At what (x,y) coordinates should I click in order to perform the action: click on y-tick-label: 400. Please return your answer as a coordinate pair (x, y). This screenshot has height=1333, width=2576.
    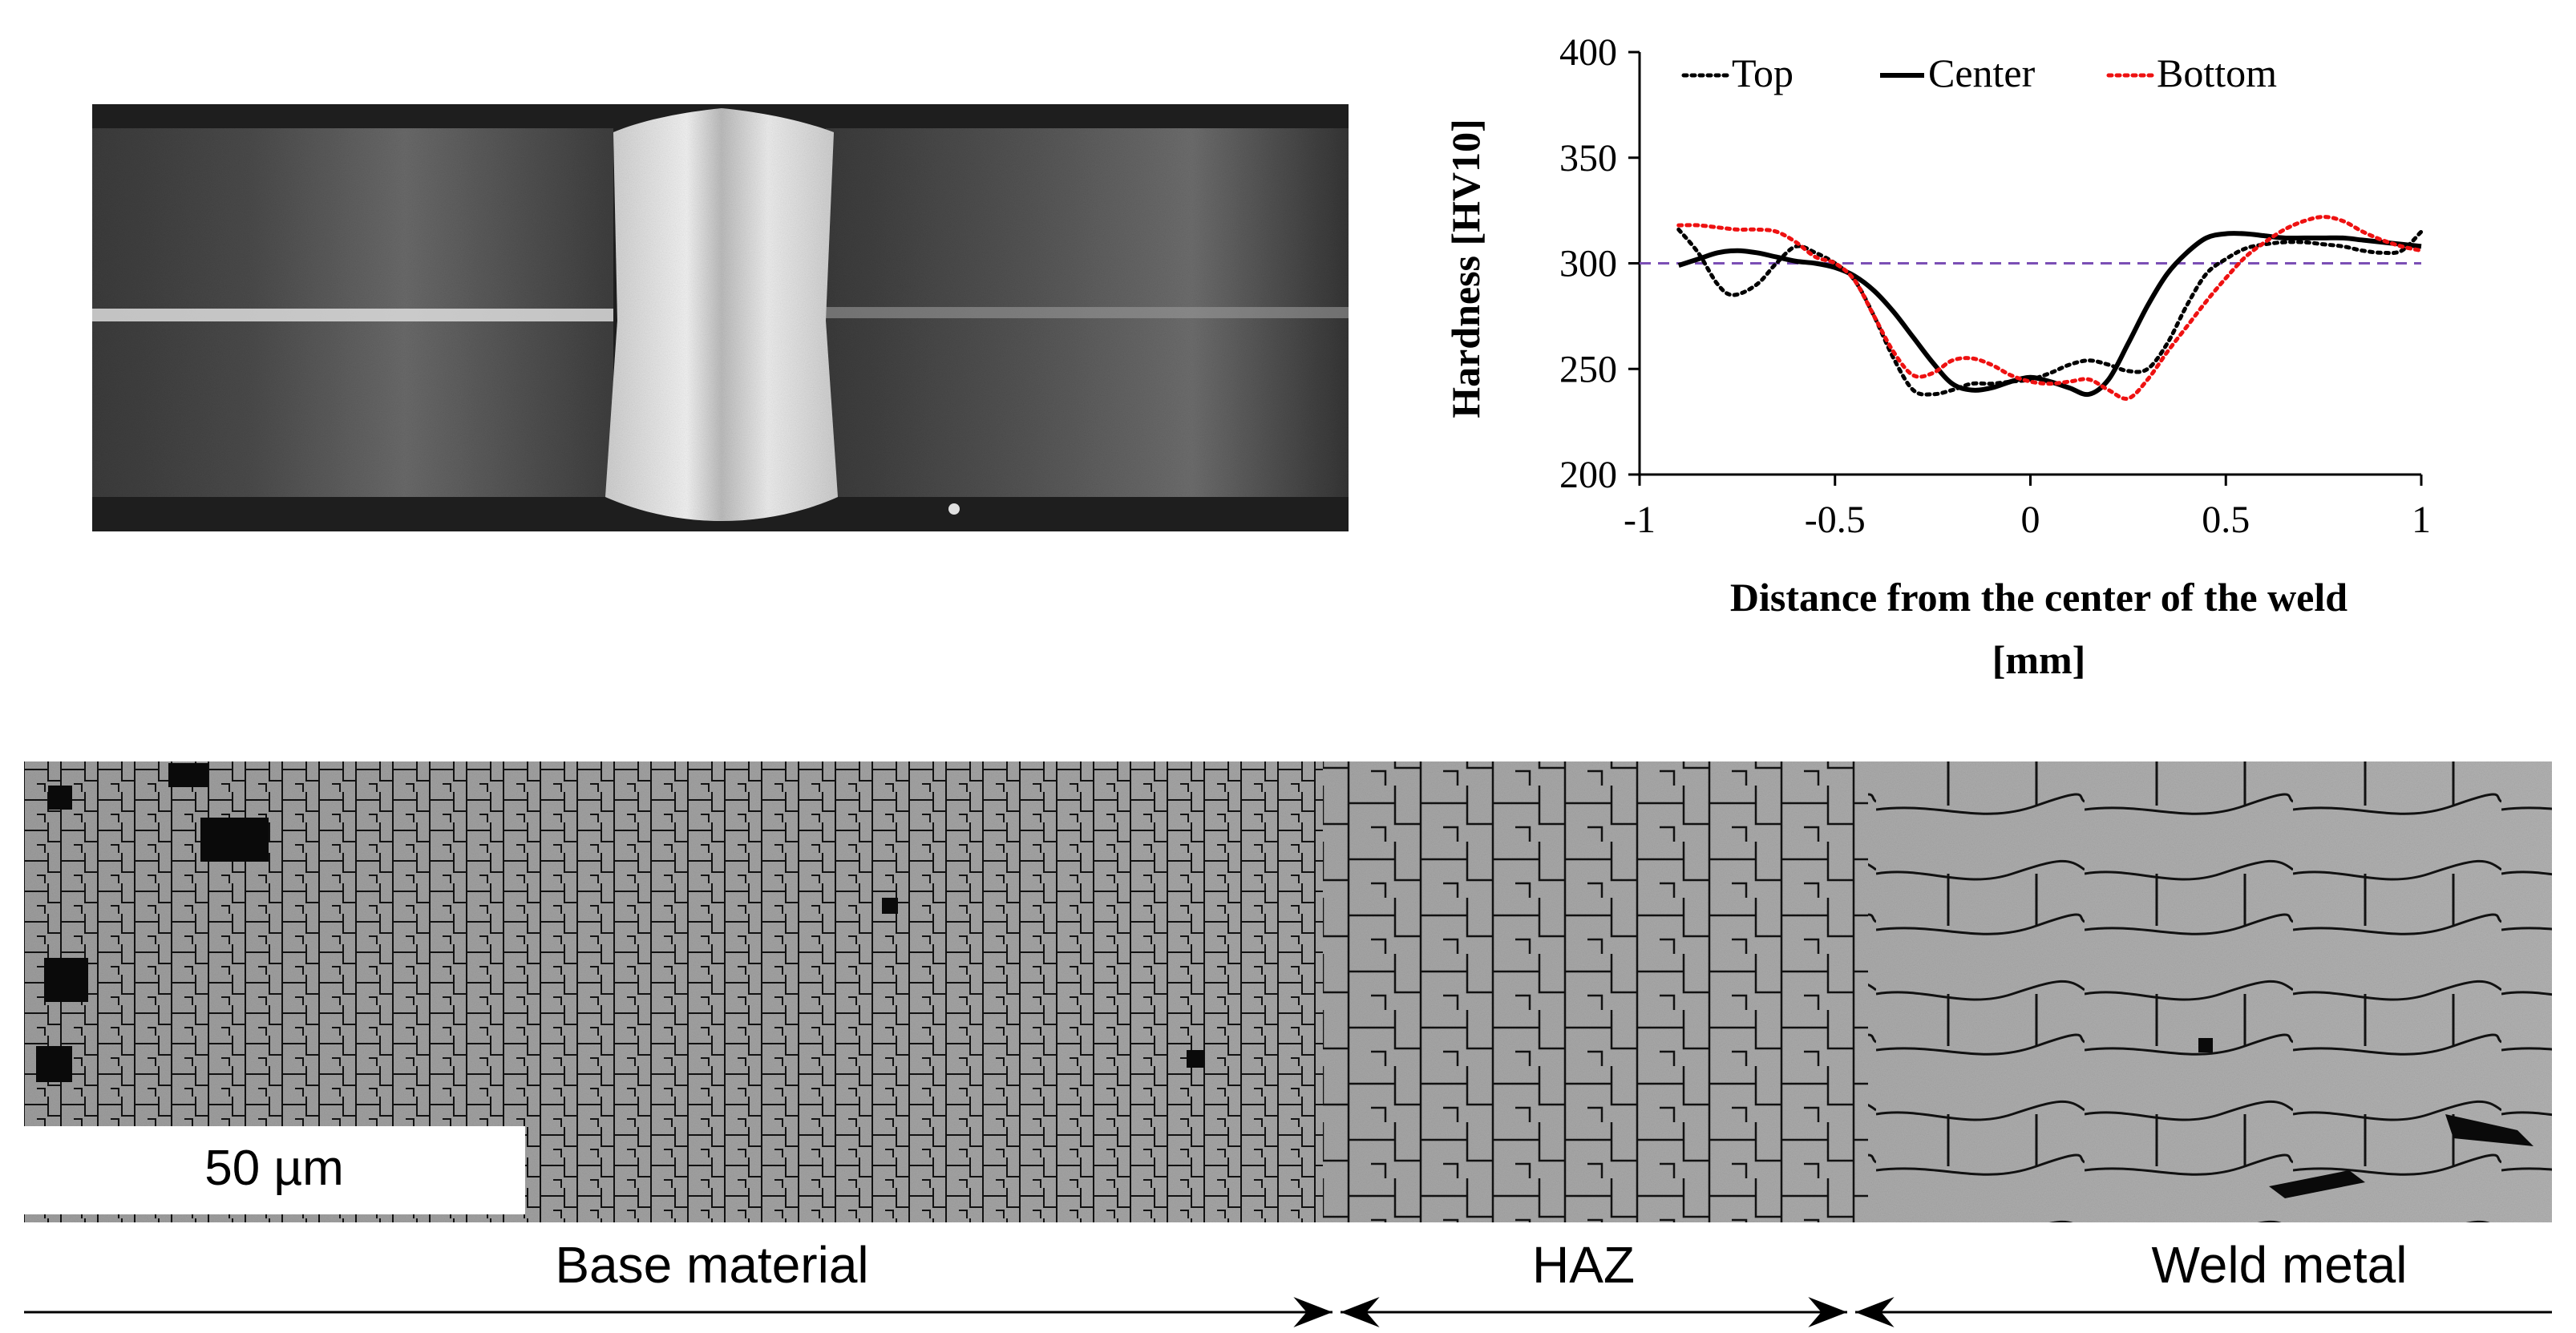
    Looking at the image, I should click on (1588, 52).